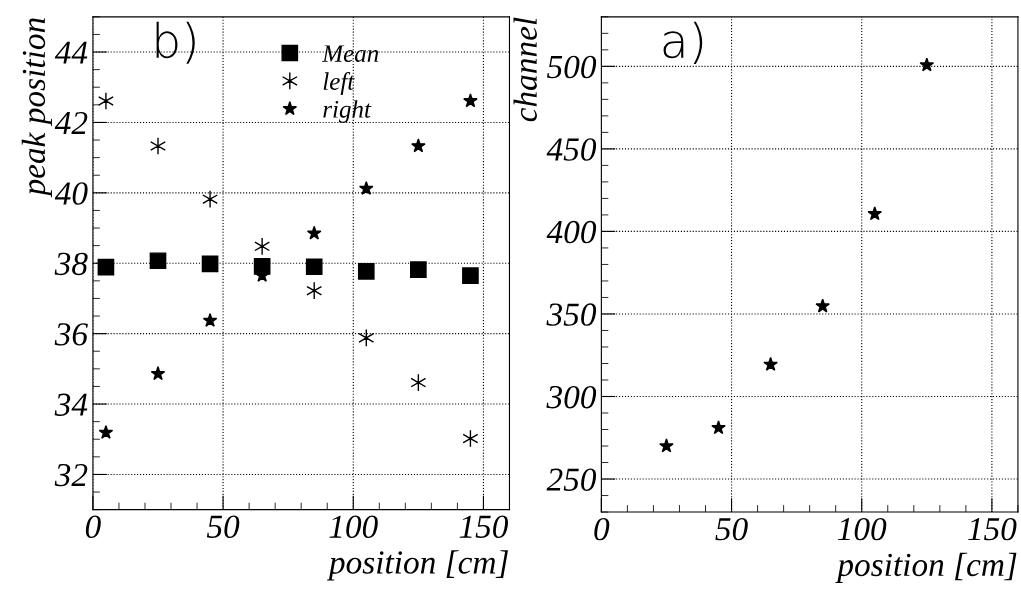 Image resolution: width=1021 pixels, height=601 pixels. Describe the element at coordinates (683, 42) in the screenshot. I see `annotation: a)` at that location.